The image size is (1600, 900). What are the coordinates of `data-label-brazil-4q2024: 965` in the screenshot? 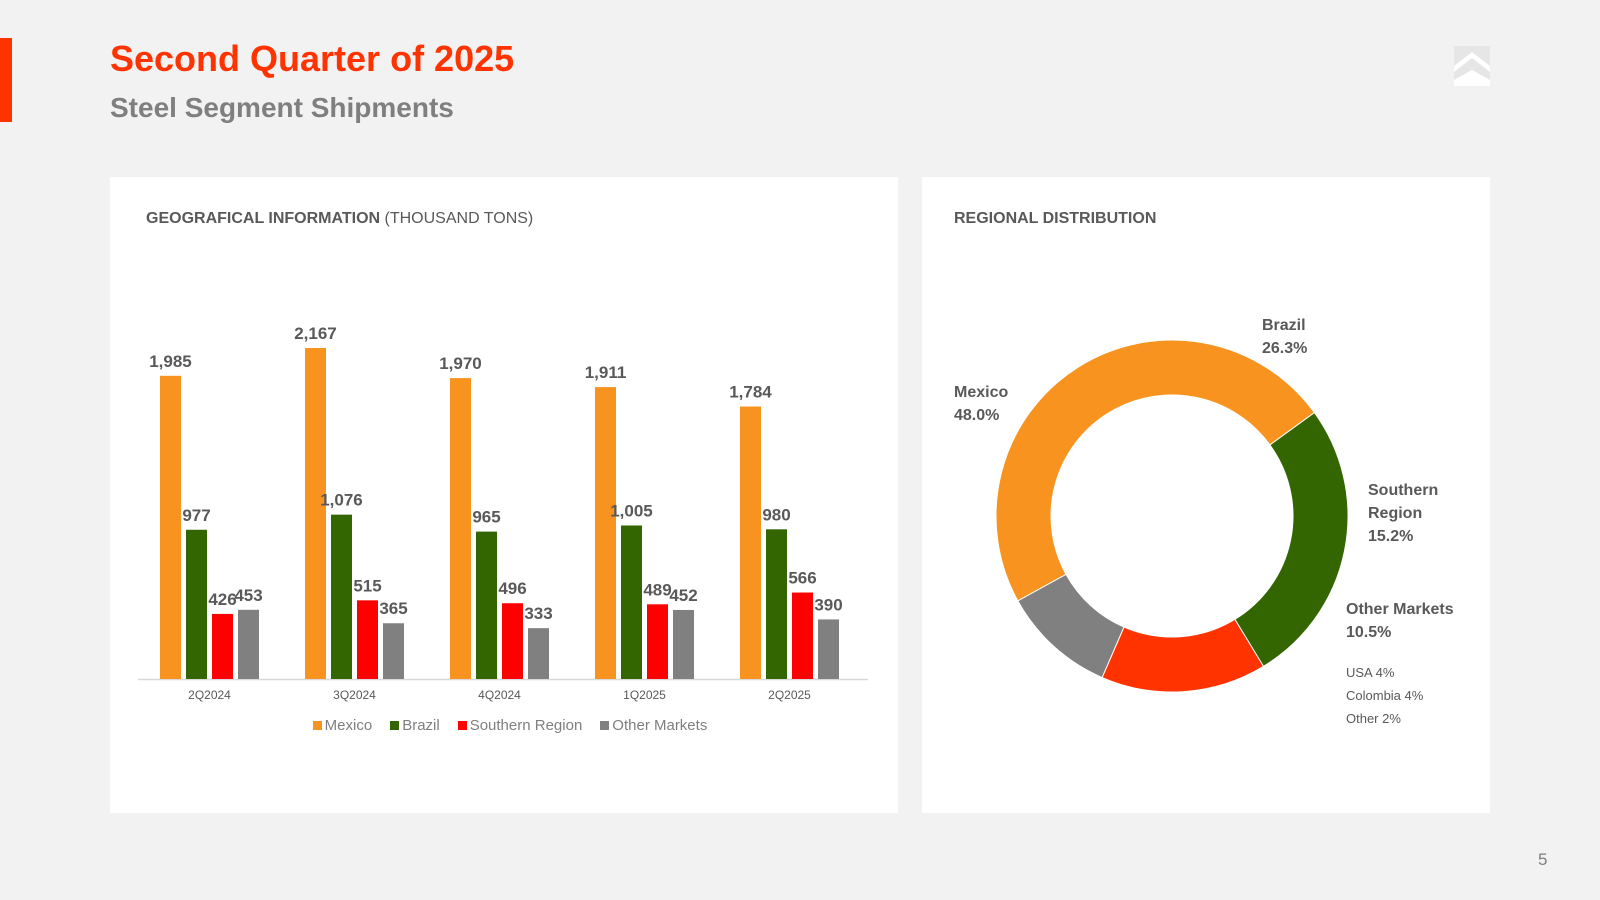 It's located at (486, 517).